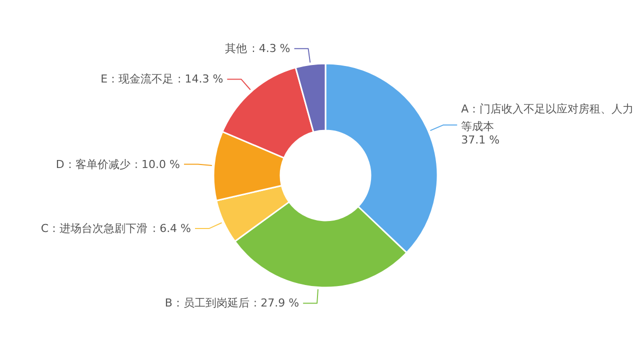  I want to click on data-label: : 4.3 %, so click(271, 49).